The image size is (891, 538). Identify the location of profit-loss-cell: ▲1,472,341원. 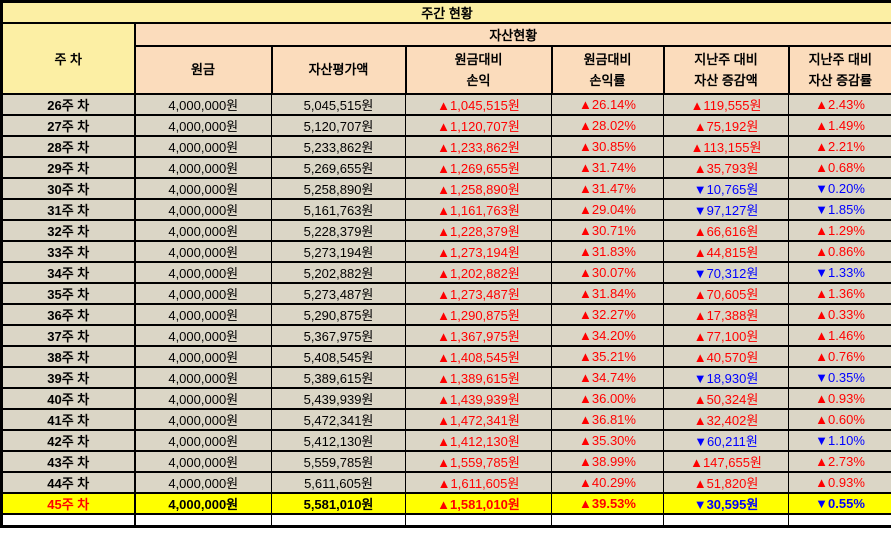
(478, 419).